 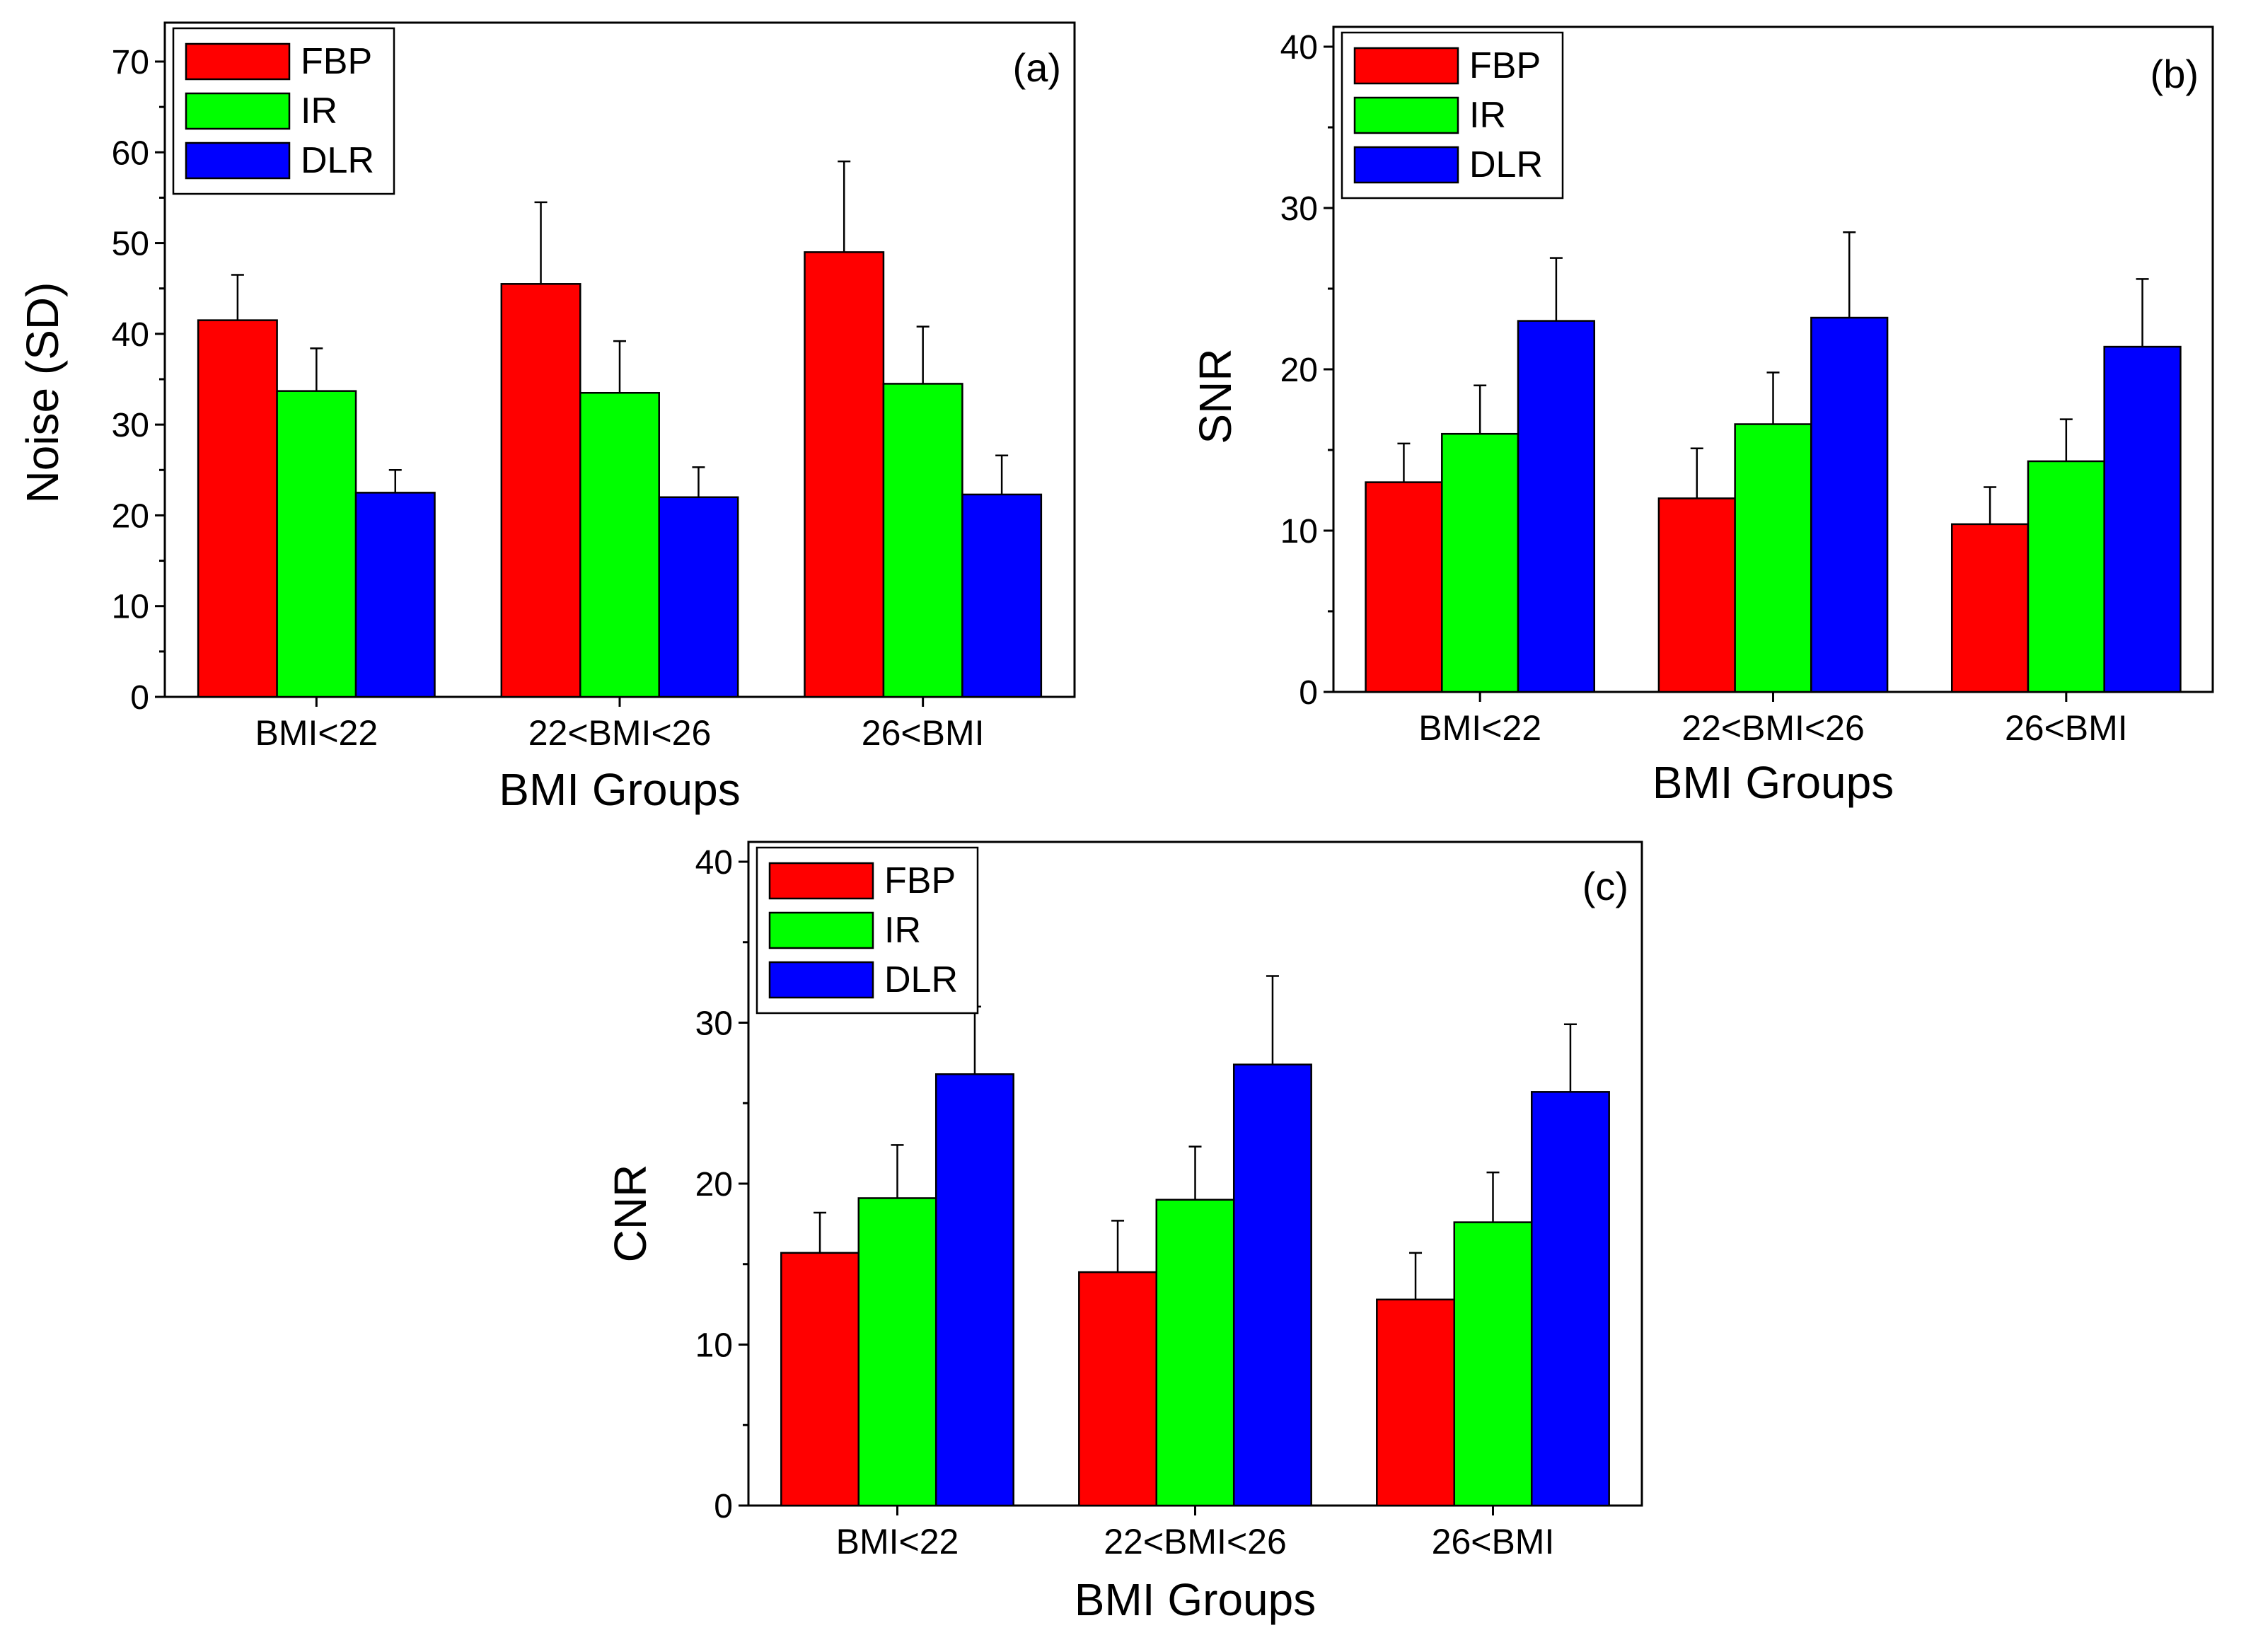 What do you see at coordinates (630, 1214) in the screenshot?
I see `y-axis-title: CNR` at bounding box center [630, 1214].